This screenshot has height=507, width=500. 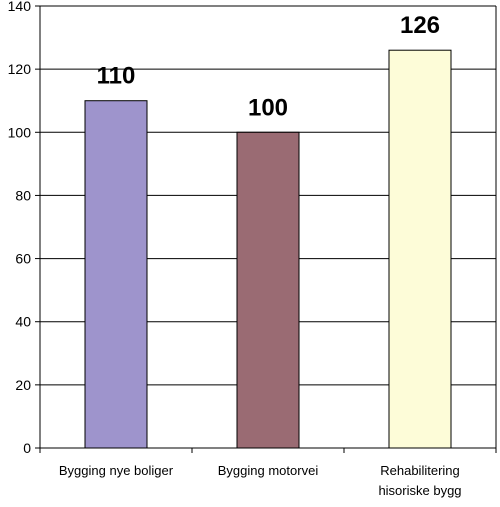 What do you see at coordinates (268, 470) in the screenshot?
I see `x-category-label: Bygging motorvei` at bounding box center [268, 470].